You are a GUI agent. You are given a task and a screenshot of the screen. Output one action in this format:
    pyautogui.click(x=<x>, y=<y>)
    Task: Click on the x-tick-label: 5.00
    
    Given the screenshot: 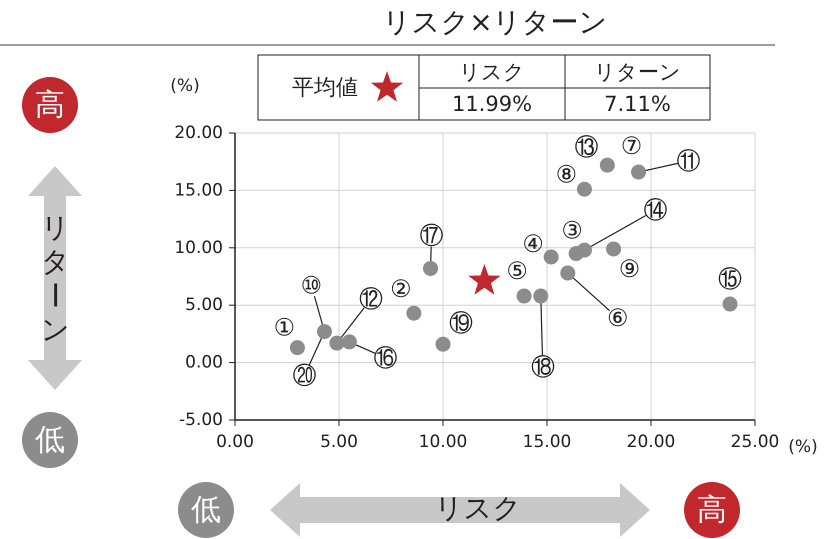 What is the action you would take?
    pyautogui.click(x=339, y=442)
    